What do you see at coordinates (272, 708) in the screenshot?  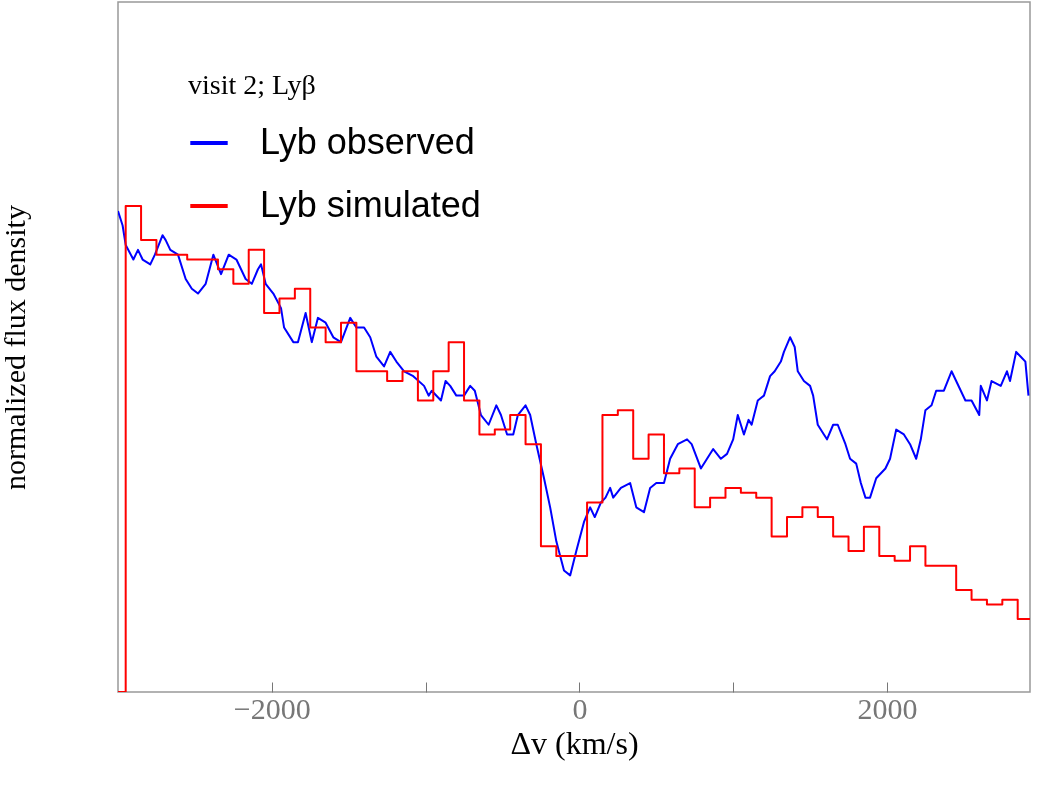 I see `x-tick-label: −2000` at bounding box center [272, 708].